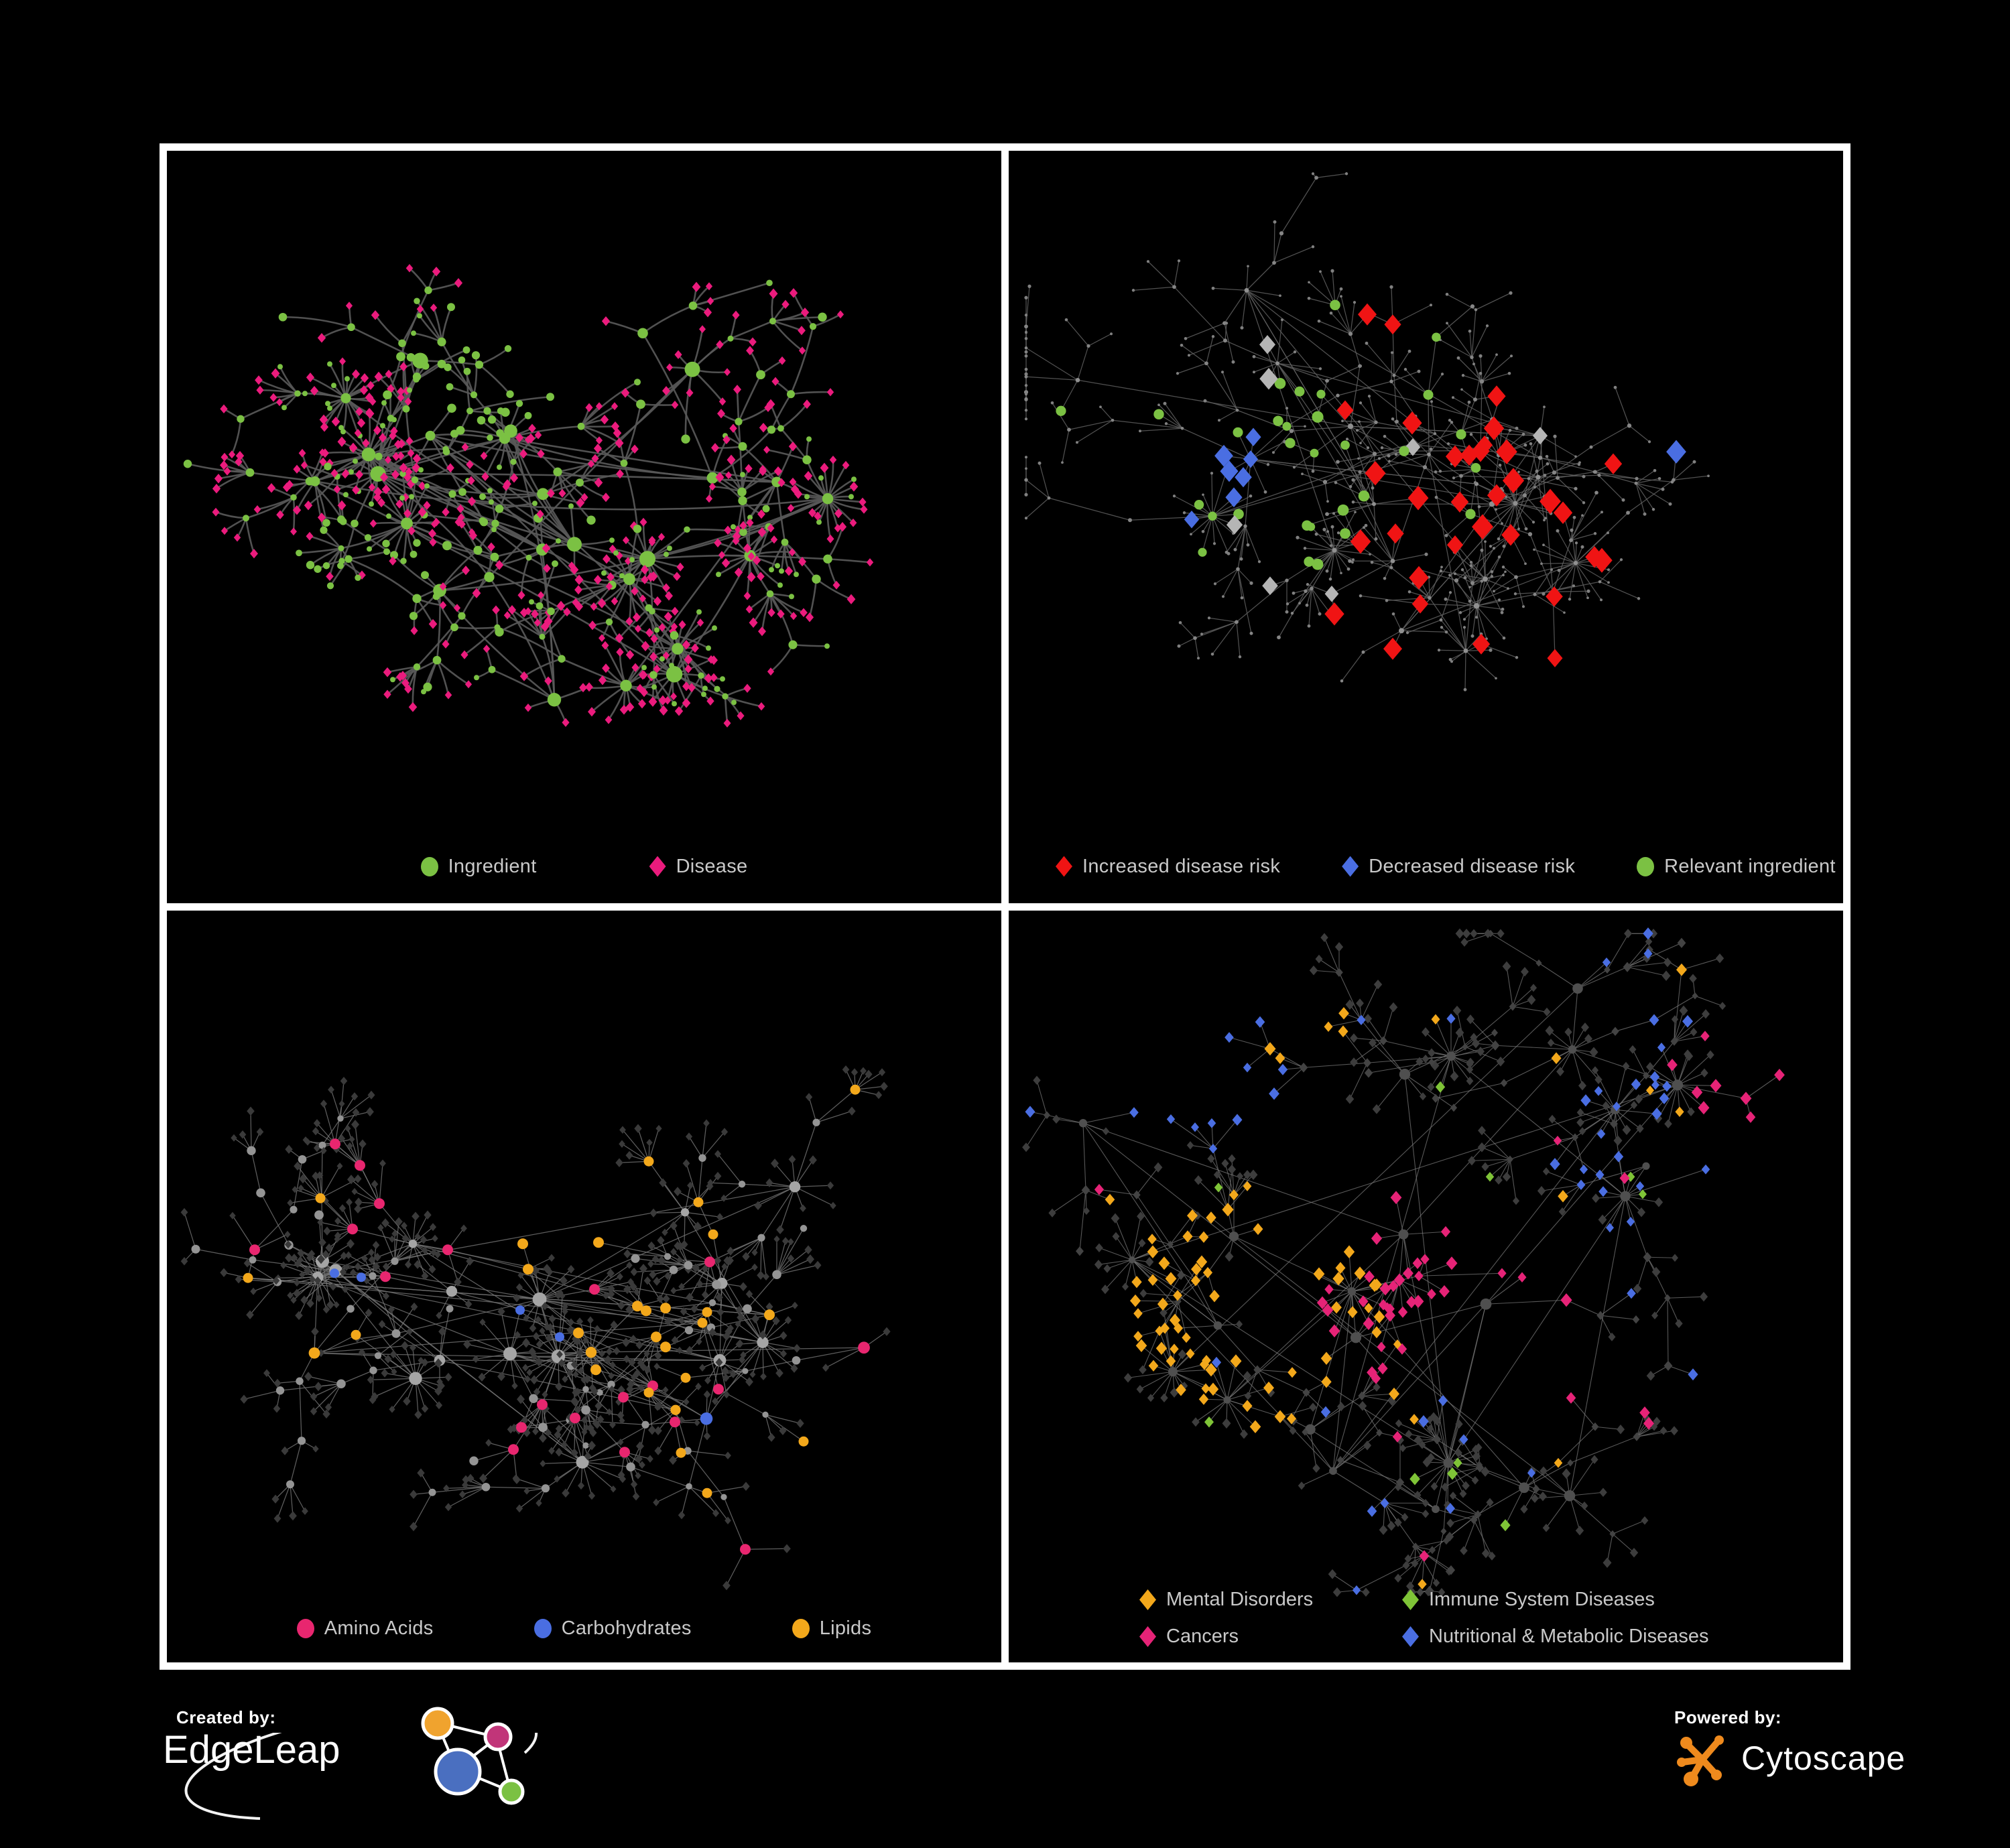 The image size is (2010, 1848). I want to click on legend-item: Immune System Diseases, so click(1555, 1600).